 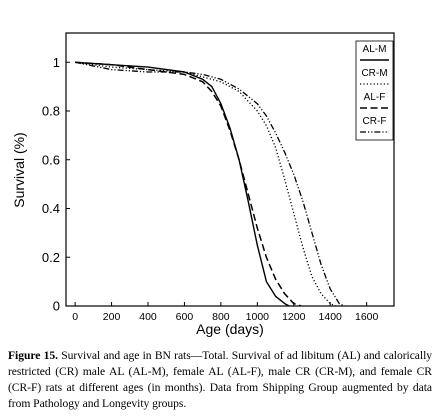 What do you see at coordinates (75, 317) in the screenshot?
I see `x-tick-label: 0` at bounding box center [75, 317].